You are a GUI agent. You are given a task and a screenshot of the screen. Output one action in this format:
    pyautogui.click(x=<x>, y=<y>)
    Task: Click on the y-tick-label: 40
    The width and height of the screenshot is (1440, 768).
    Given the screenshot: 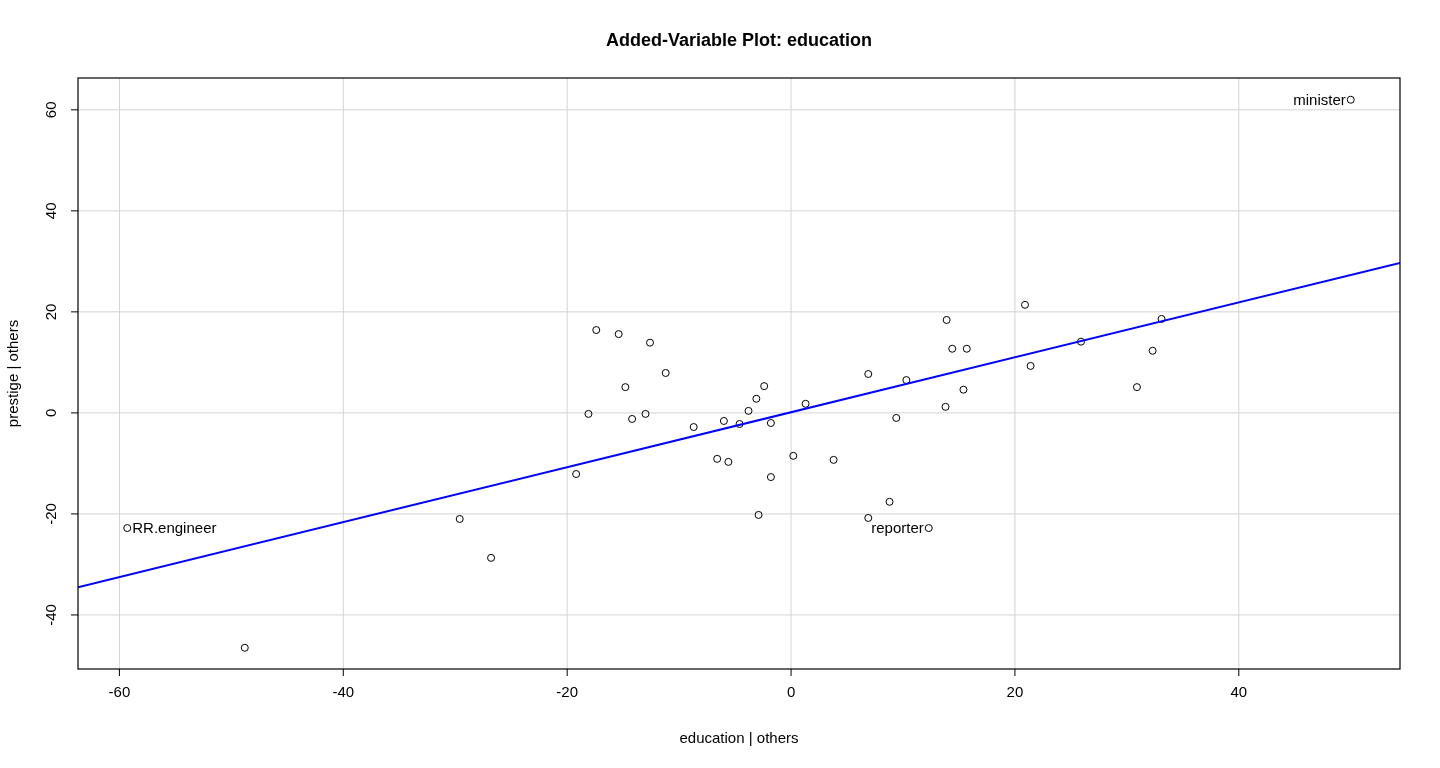 What is the action you would take?
    pyautogui.click(x=50, y=211)
    